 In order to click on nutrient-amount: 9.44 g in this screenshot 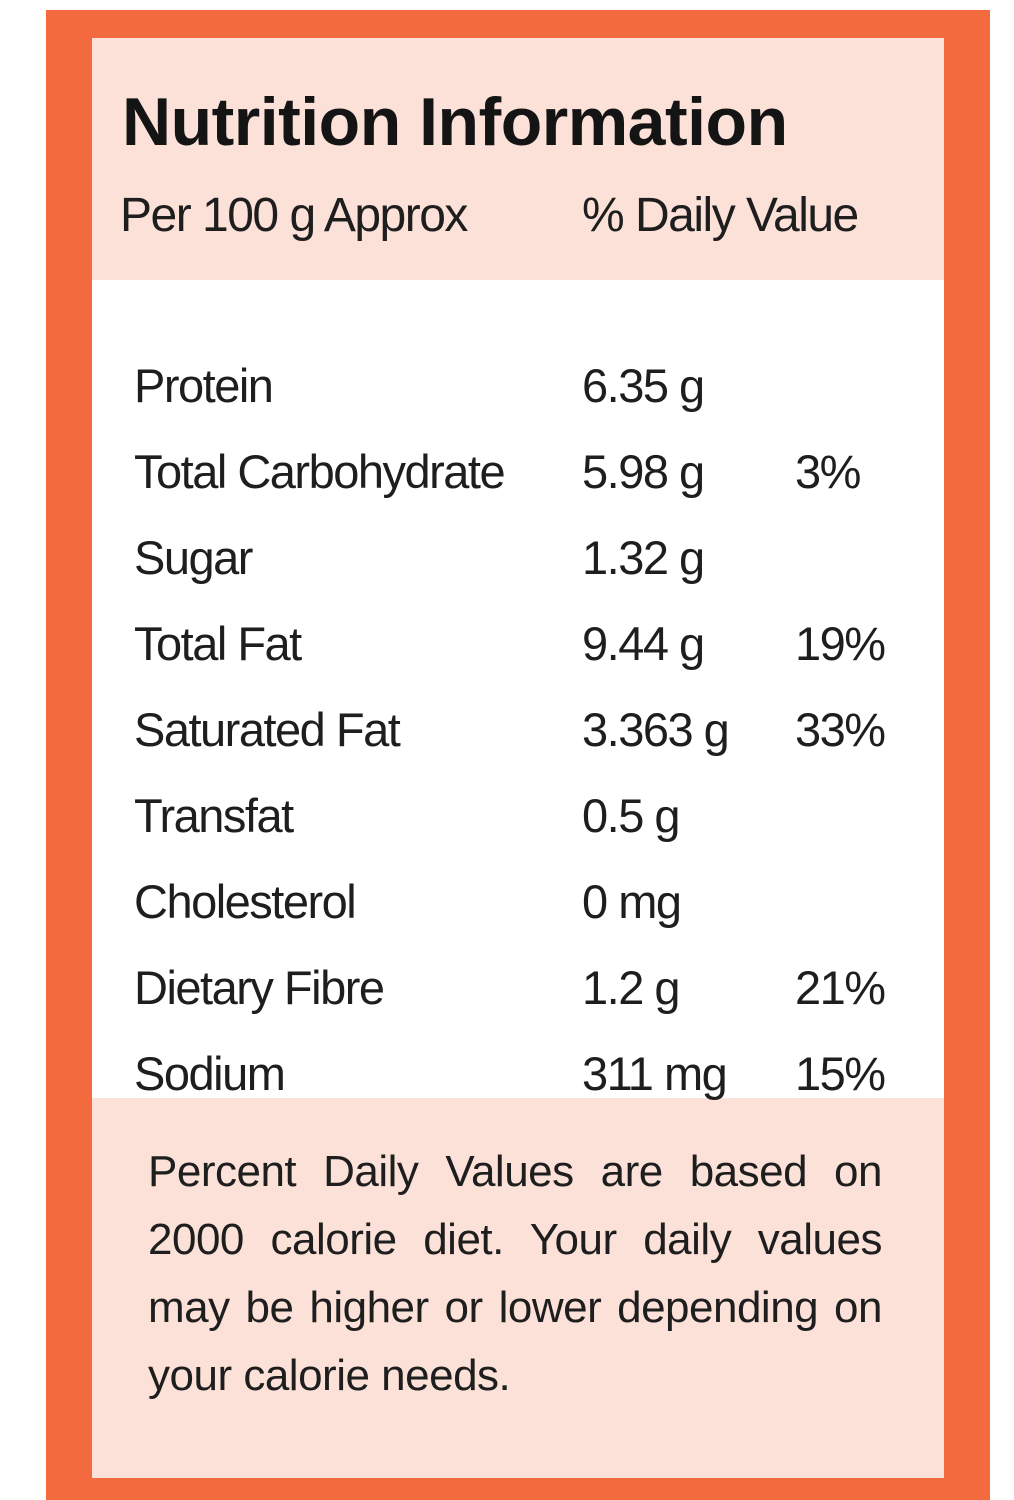, I will do `click(643, 643)`.